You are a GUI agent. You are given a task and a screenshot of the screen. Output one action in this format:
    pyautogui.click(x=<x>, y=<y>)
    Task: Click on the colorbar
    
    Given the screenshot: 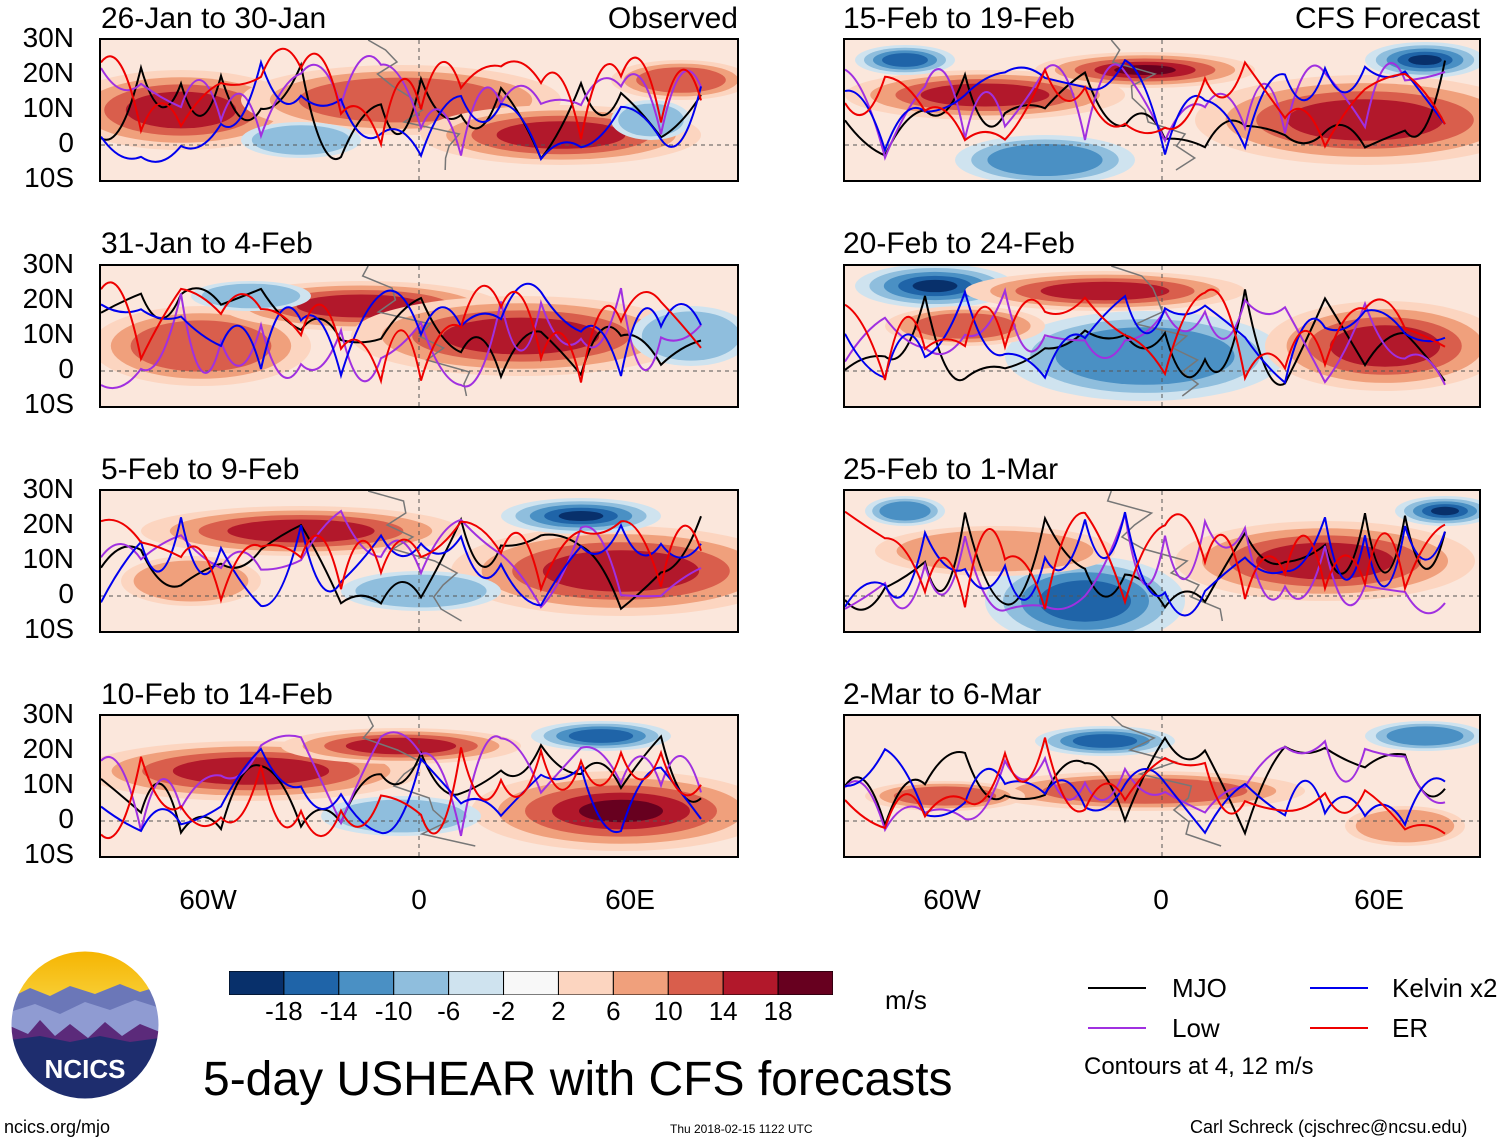 What is the action you would take?
    pyautogui.click(x=531, y=983)
    